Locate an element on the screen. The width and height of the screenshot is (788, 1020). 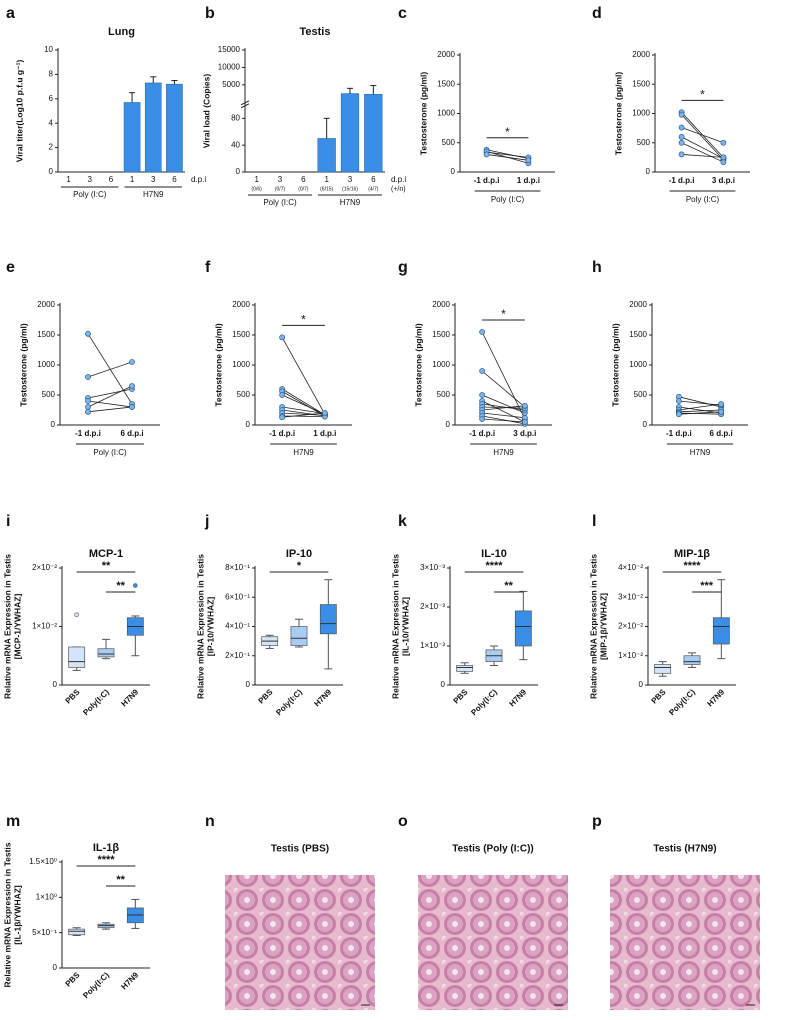
y-axis-label: [IL-10/YWHAZ] is located at coordinates (405, 626).